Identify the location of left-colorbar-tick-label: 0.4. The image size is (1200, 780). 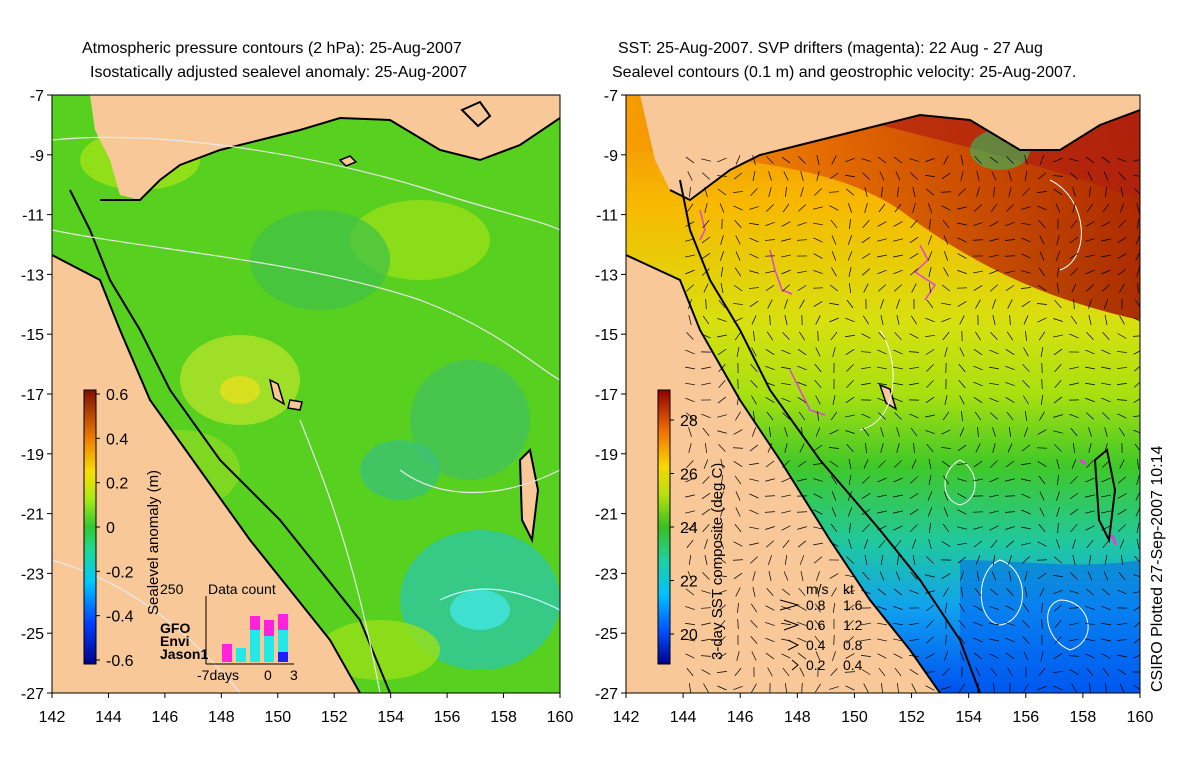
(117, 439).